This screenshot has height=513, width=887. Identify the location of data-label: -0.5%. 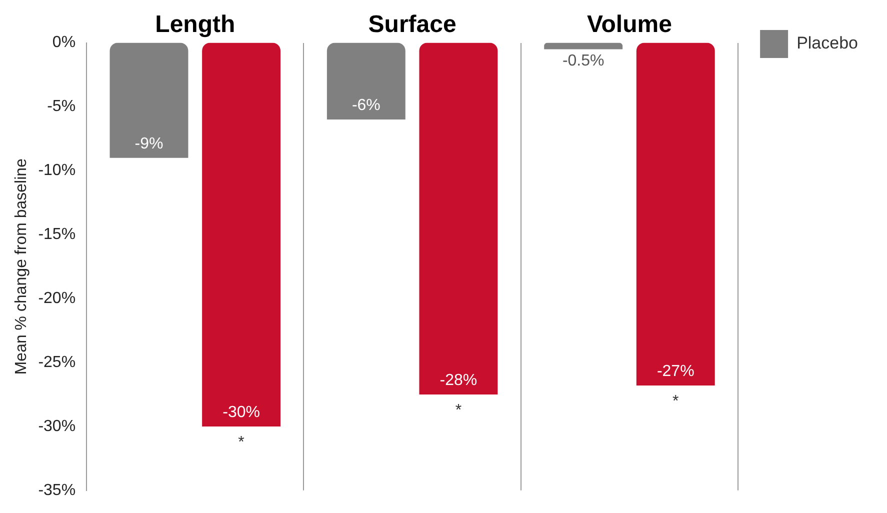
(583, 61).